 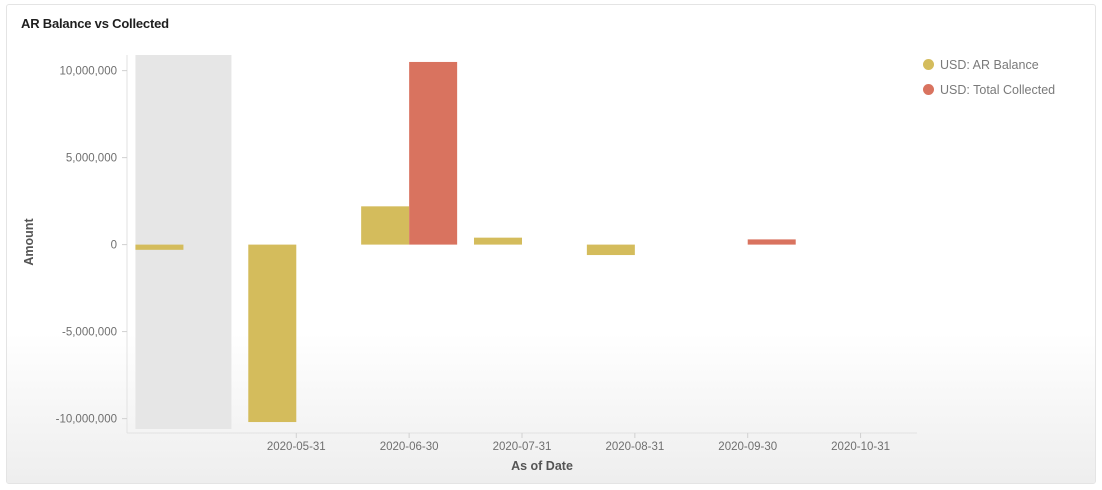 I want to click on y-tick-label: -10,000,000, so click(x=86, y=420).